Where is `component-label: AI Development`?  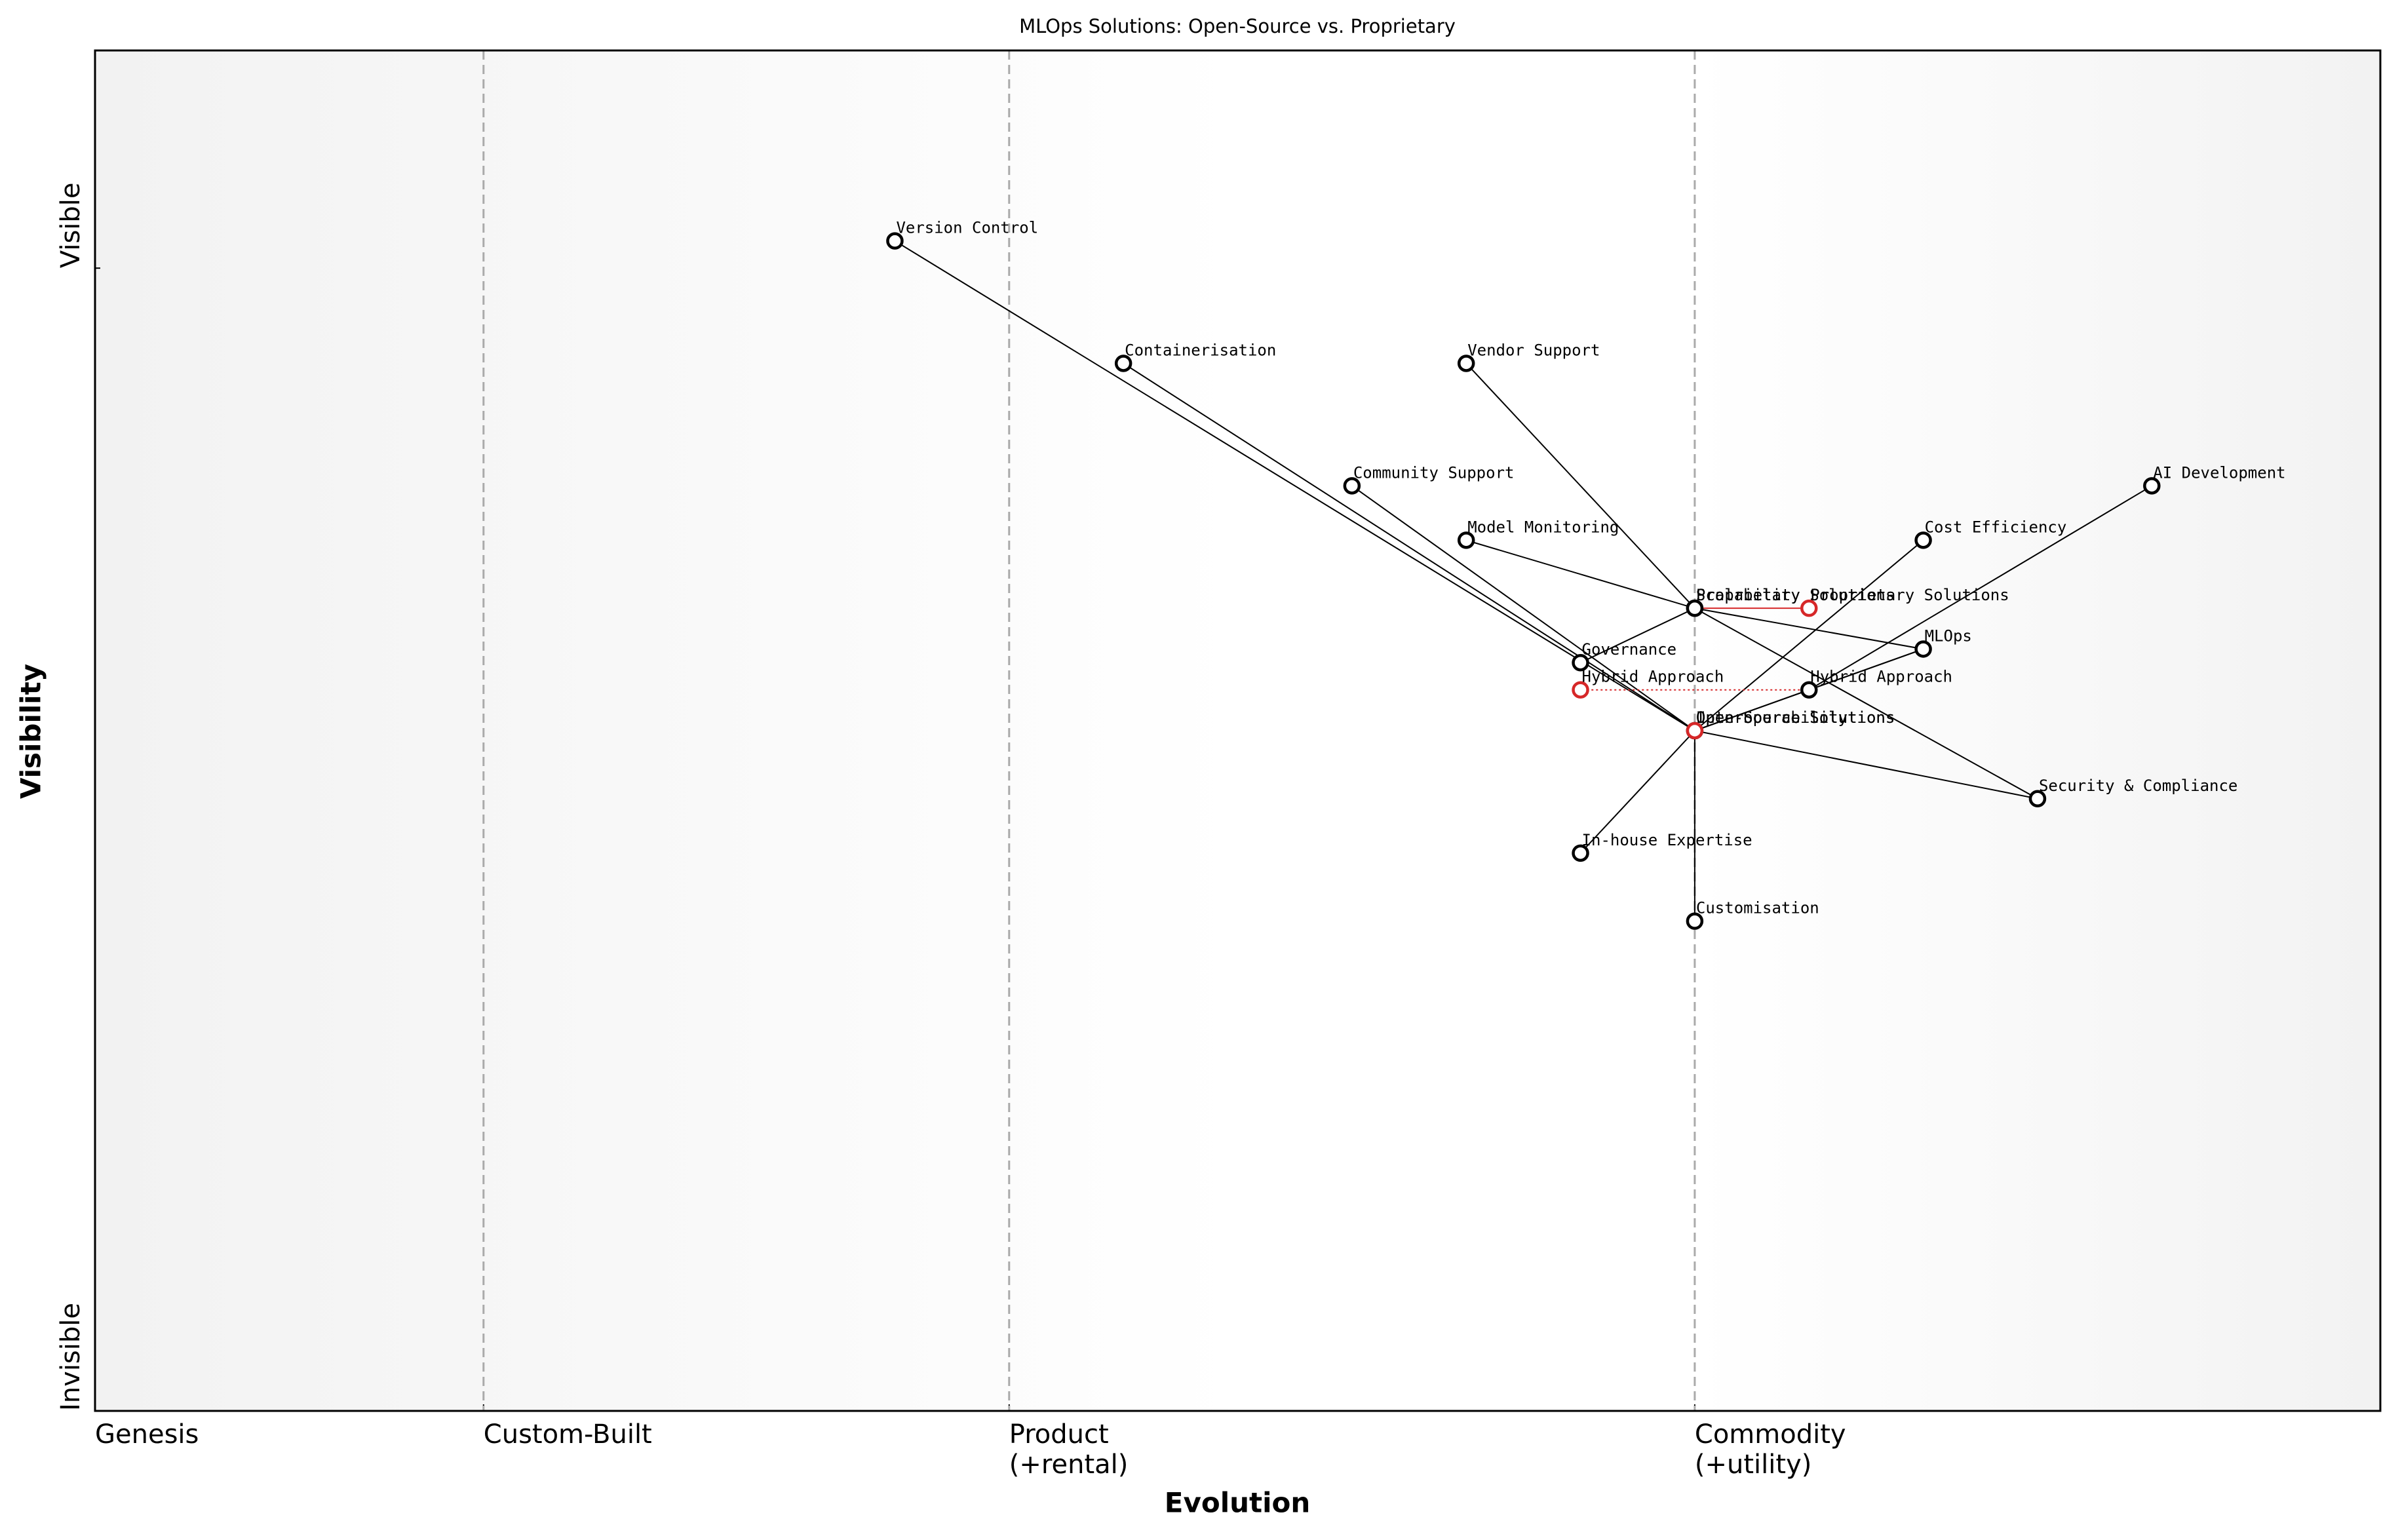
component-label: AI Development is located at coordinates (2219, 472).